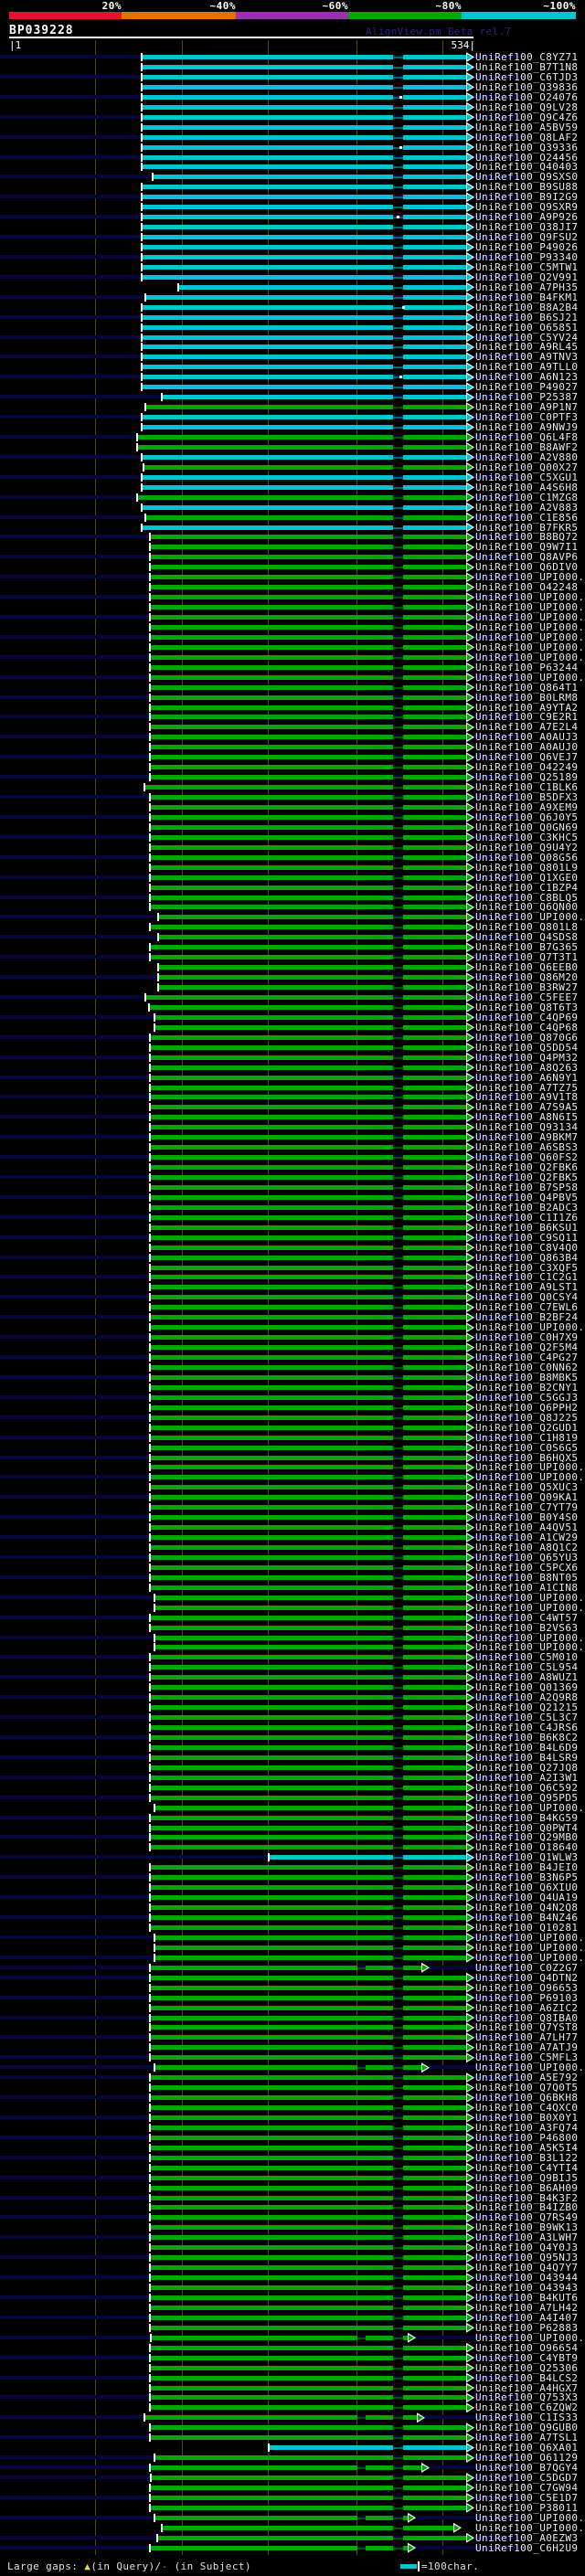 This screenshot has width=585, height=2576. Describe the element at coordinates (527, 837) in the screenshot. I see `row-label: UniRef100_C3KHC5` at that location.